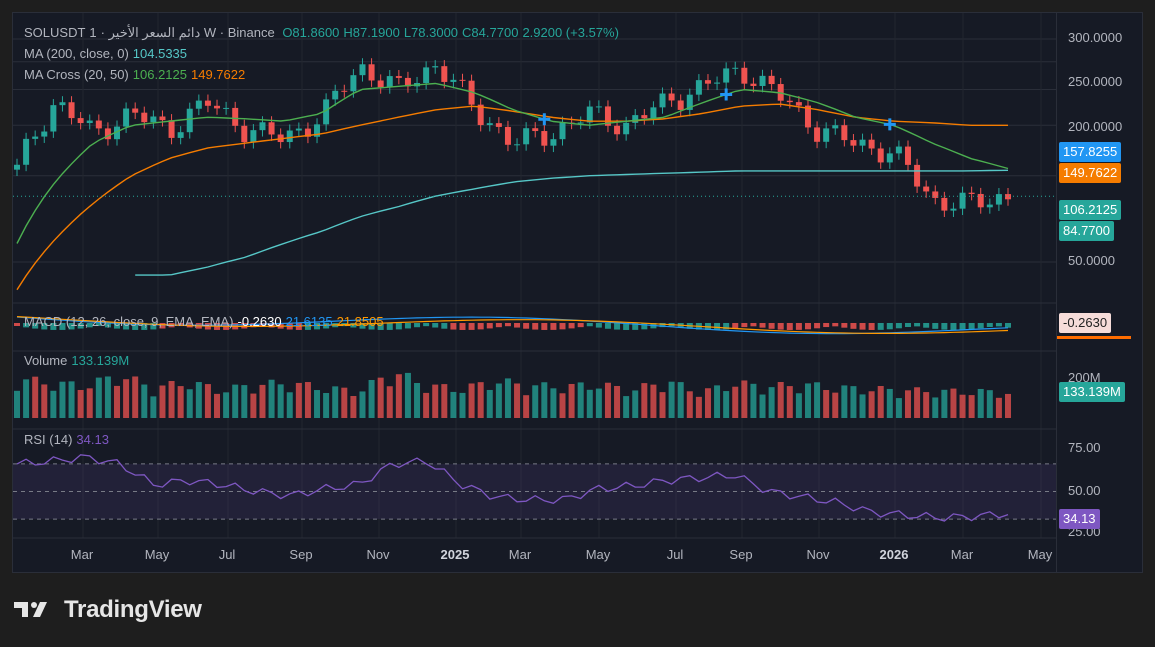 Image resolution: width=1155 pixels, height=647 pixels. I want to click on time-tick: Jul, so click(675, 554).